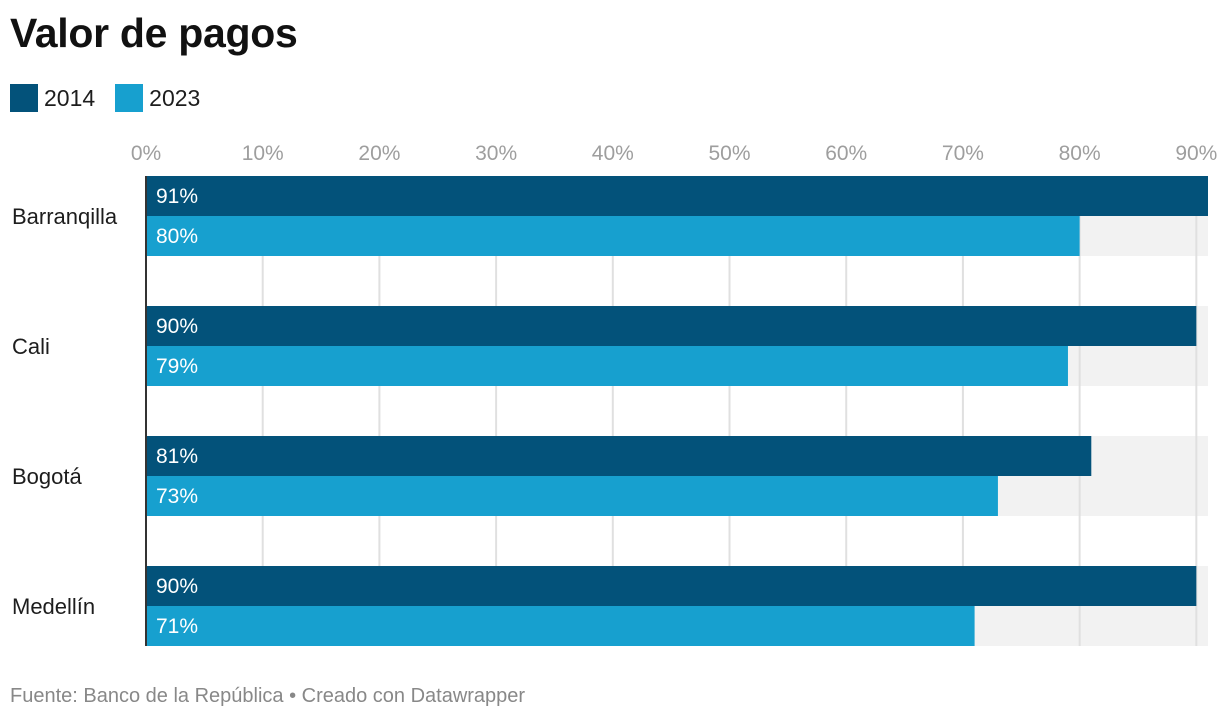 Image resolution: width=1220 pixels, height=722 pixels. I want to click on tick-label: 50%, so click(730, 153).